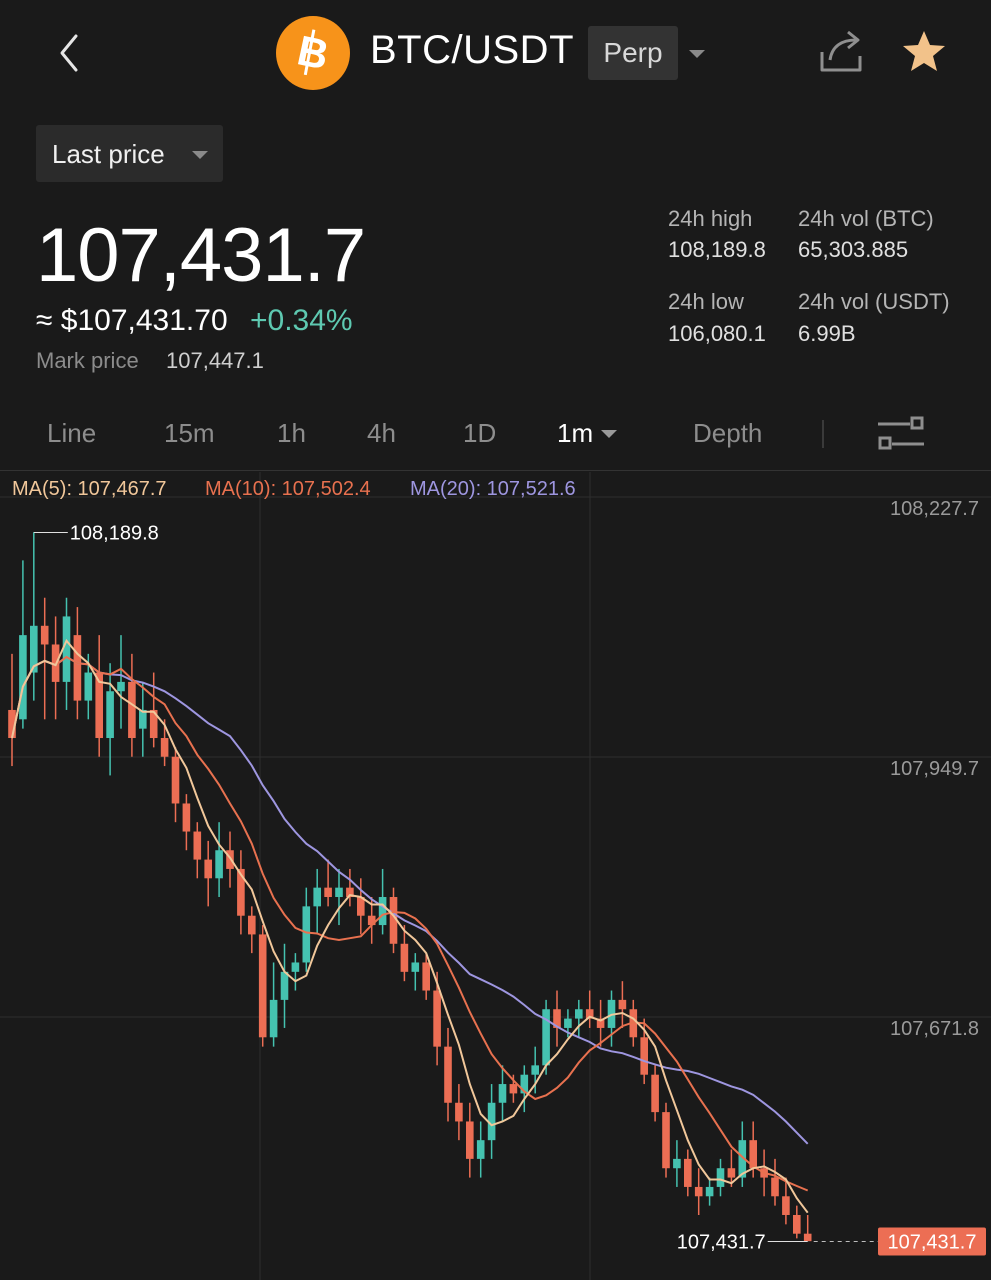  What do you see at coordinates (932, 1241) in the screenshot?
I see `current-price-tag` at bounding box center [932, 1241].